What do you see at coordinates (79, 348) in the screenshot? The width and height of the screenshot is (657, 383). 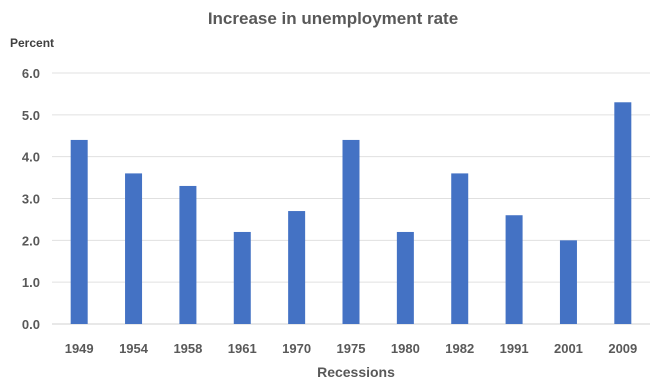 I see `x-tick-label: 1949` at bounding box center [79, 348].